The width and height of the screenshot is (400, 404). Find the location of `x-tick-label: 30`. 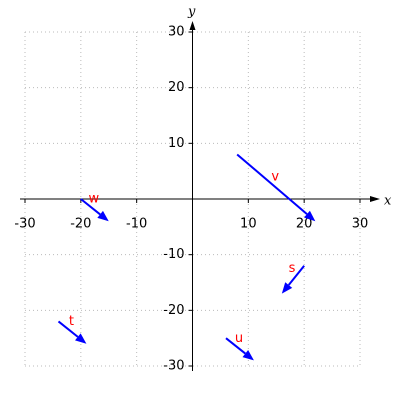

x-tick-label: 30 is located at coordinates (360, 224).